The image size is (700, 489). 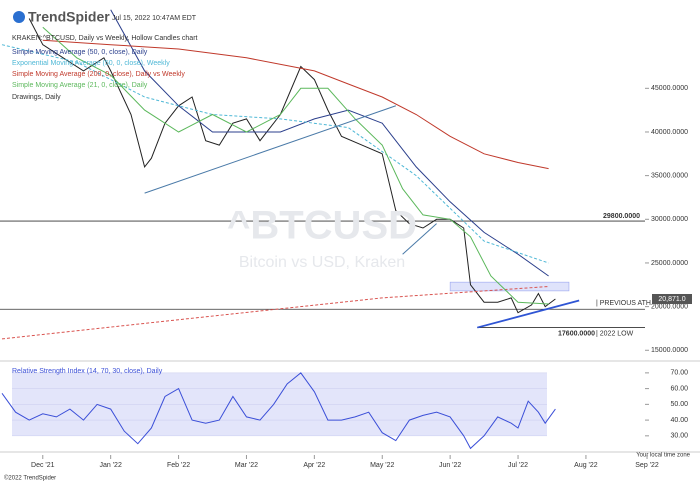 I want to click on y-tick-label: 30.00, so click(x=679, y=436).